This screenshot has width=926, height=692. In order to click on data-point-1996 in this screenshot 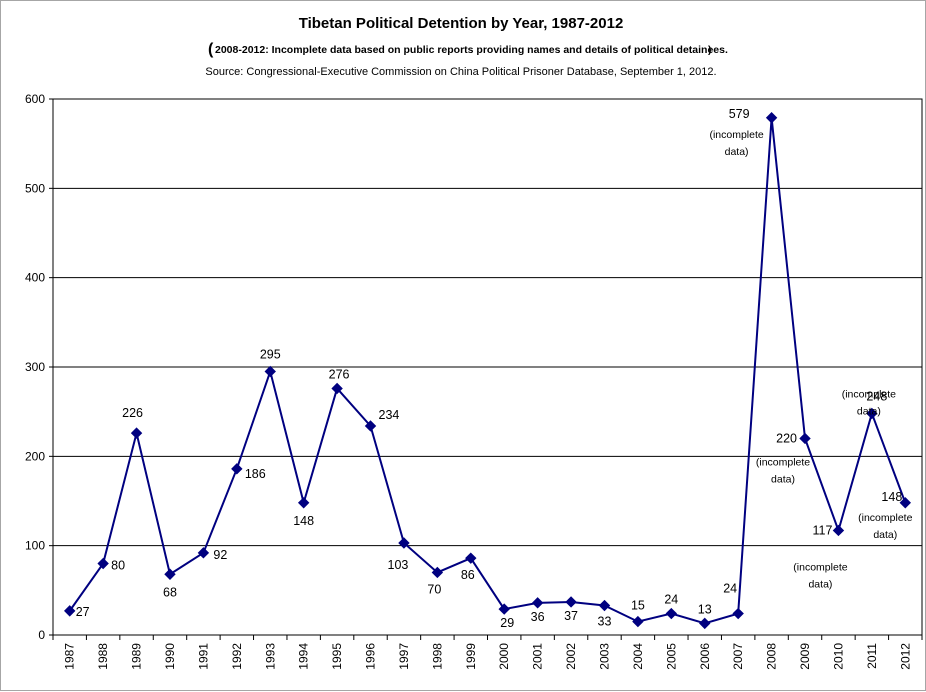, I will do `click(370, 426)`.